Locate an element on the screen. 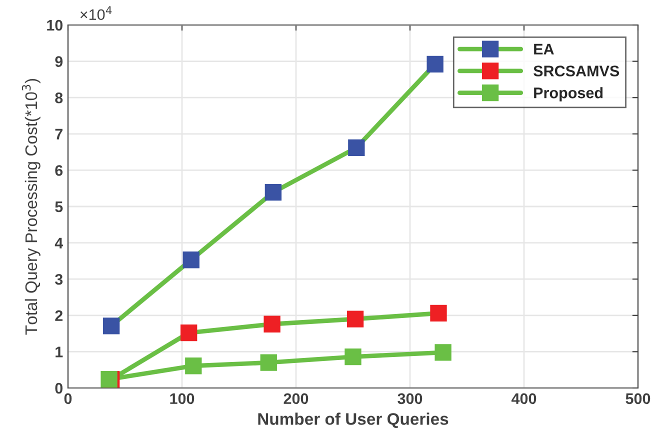 The image size is (651, 435). y-axis-title: Total Query Processing Cost(*10$^{3}$) is located at coordinates (31, 206).